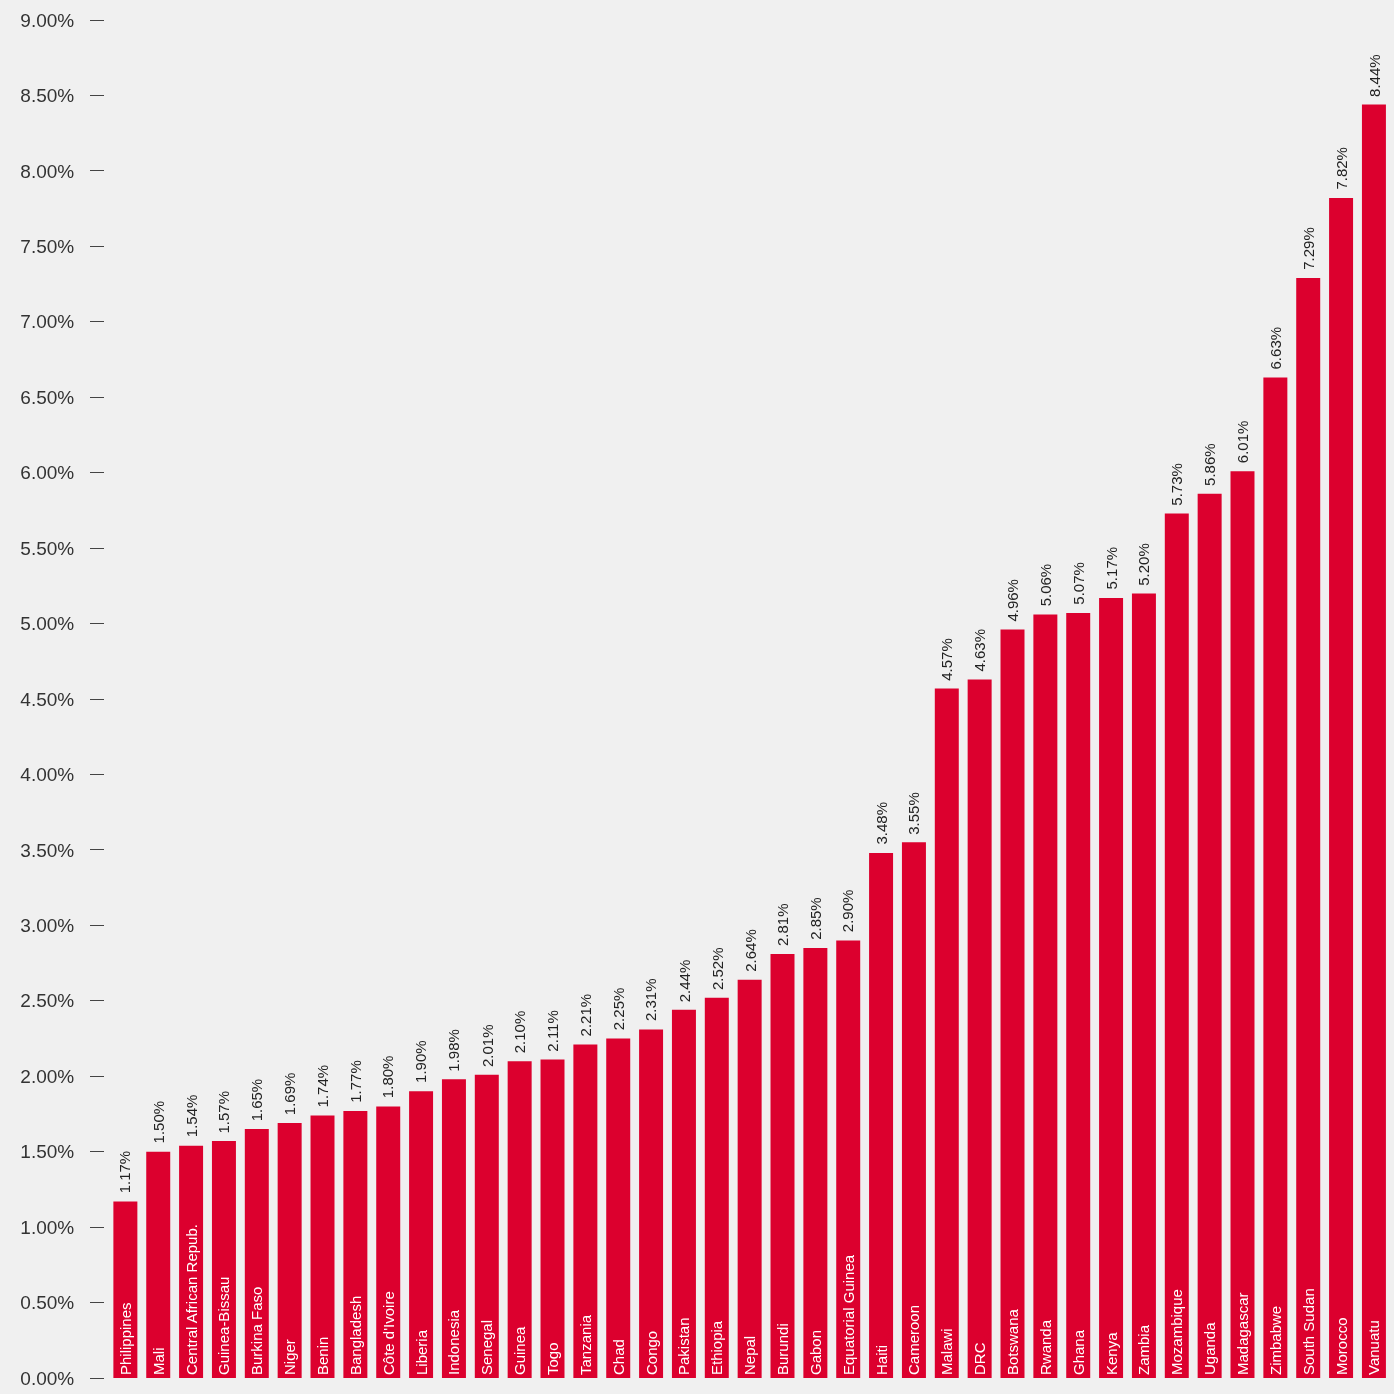  Describe the element at coordinates (125, 1338) in the screenshot. I see `x-tick-label: Philippines` at that location.